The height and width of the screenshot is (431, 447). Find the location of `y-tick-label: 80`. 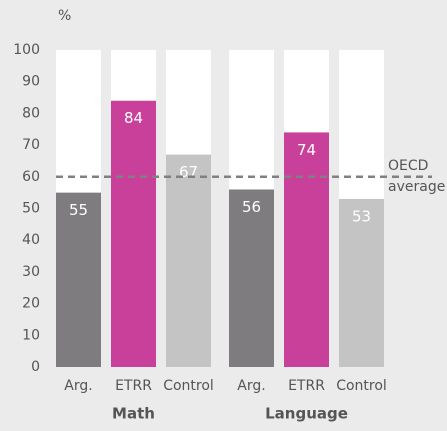

y-tick-label: 80 is located at coordinates (31, 113).